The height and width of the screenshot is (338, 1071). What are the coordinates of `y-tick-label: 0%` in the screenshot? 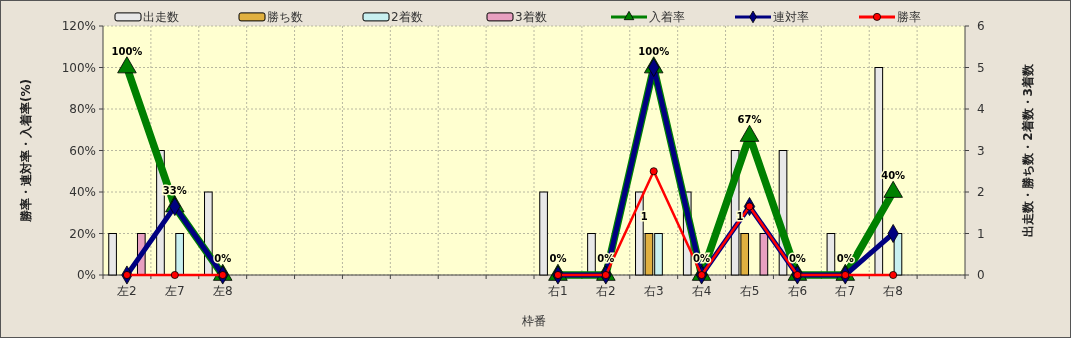 It's located at (86, 275).